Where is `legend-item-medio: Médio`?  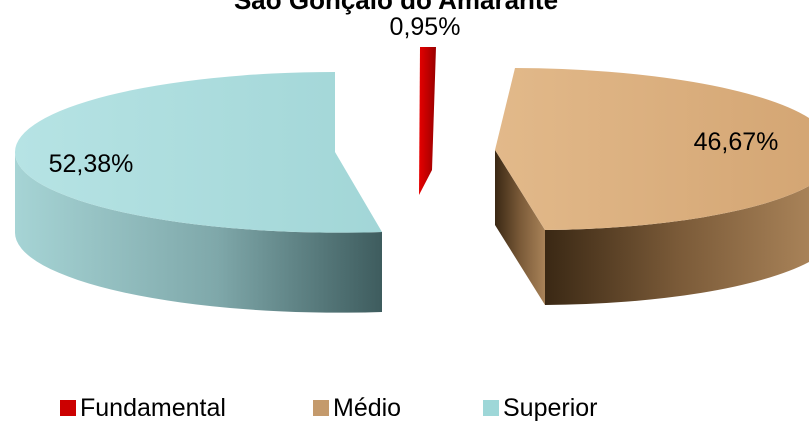
legend-item-medio: Médio is located at coordinates (357, 408).